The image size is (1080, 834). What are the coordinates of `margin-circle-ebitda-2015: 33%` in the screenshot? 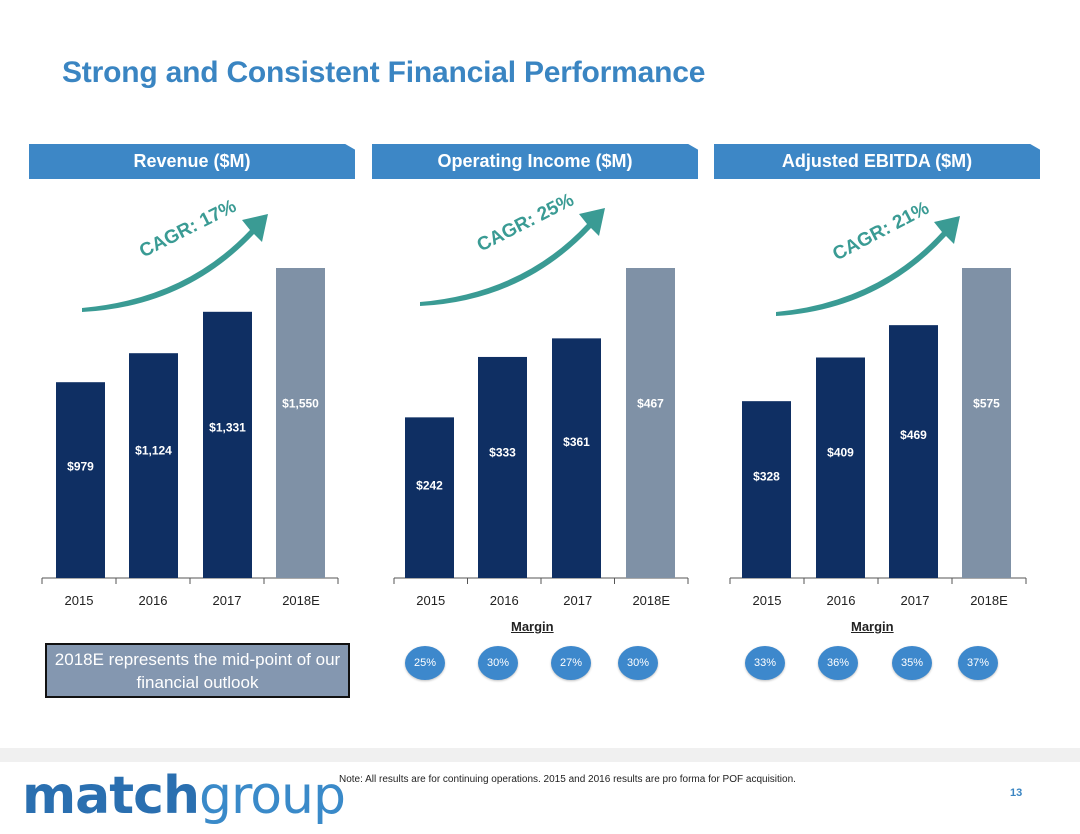 It's located at (765, 663).